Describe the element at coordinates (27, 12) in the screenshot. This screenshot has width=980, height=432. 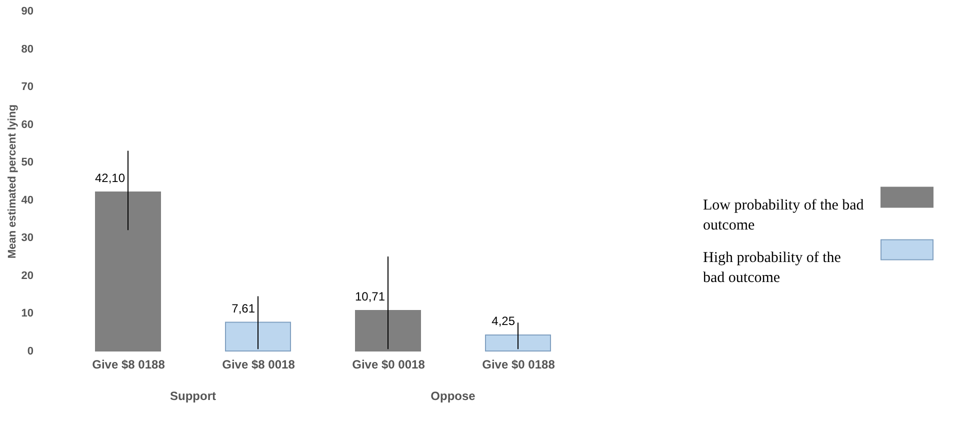
I see `y-tick-label: 90` at that location.